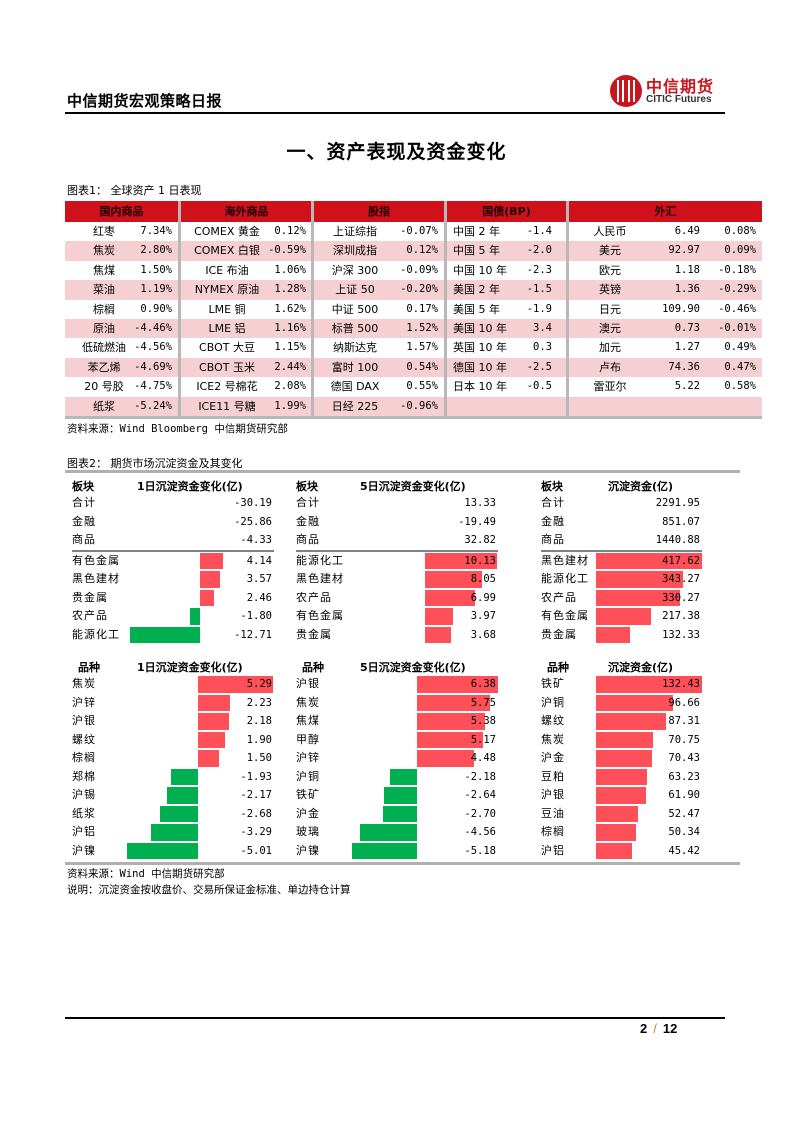 The height and width of the screenshot is (1122, 793). What do you see at coordinates (153, 366) in the screenshot?
I see `change-value: -4.69%` at bounding box center [153, 366].